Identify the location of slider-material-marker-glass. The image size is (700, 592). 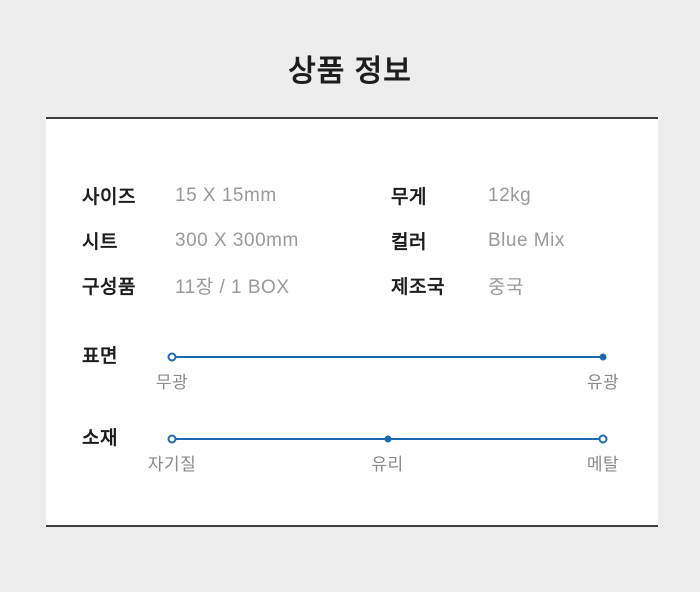
(387, 439).